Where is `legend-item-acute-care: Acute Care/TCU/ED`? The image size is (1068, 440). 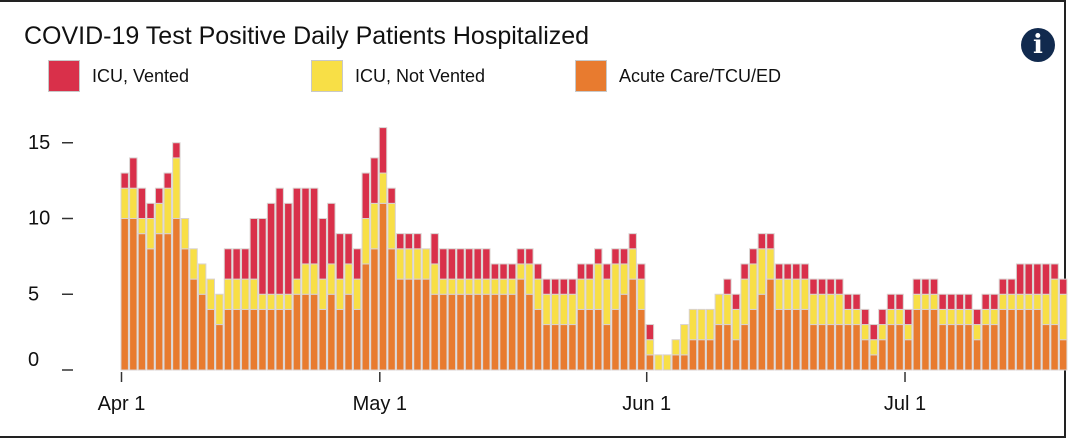 legend-item-acute-care: Acute Care/TCU/ED is located at coordinates (678, 76).